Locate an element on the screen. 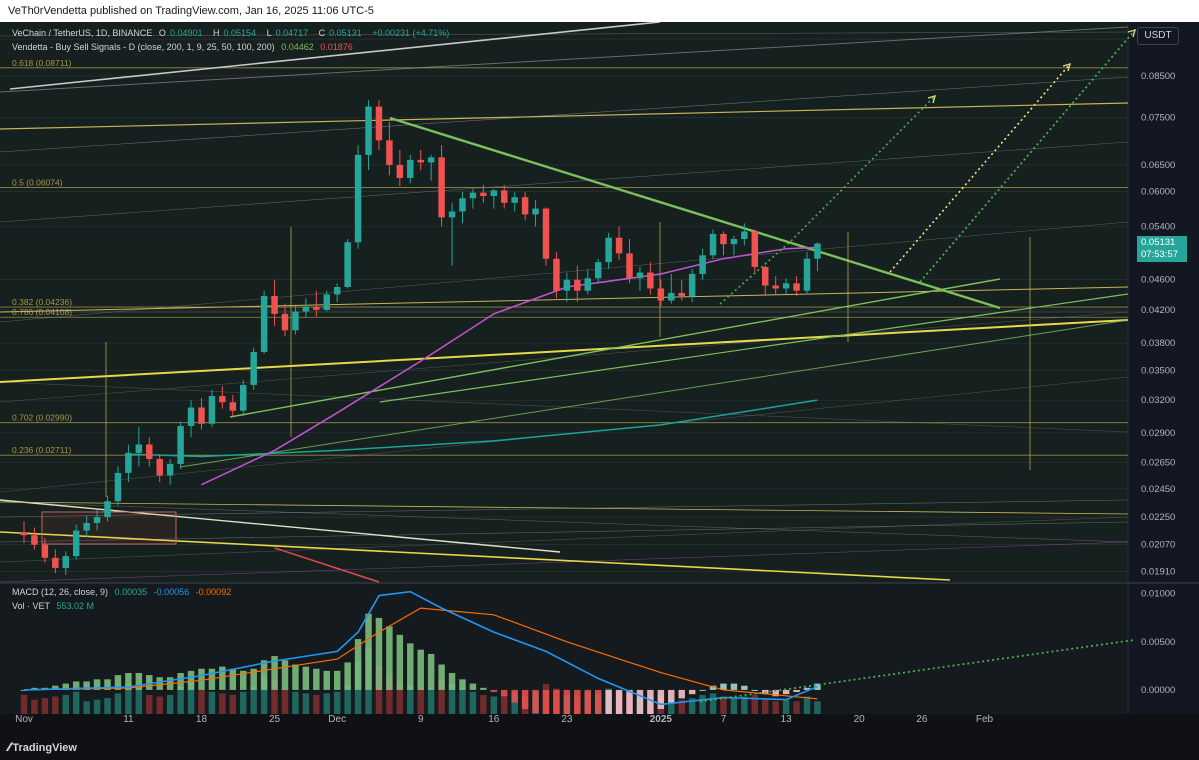 The image size is (1199, 760). time-tick-label: 20 is located at coordinates (860, 719).